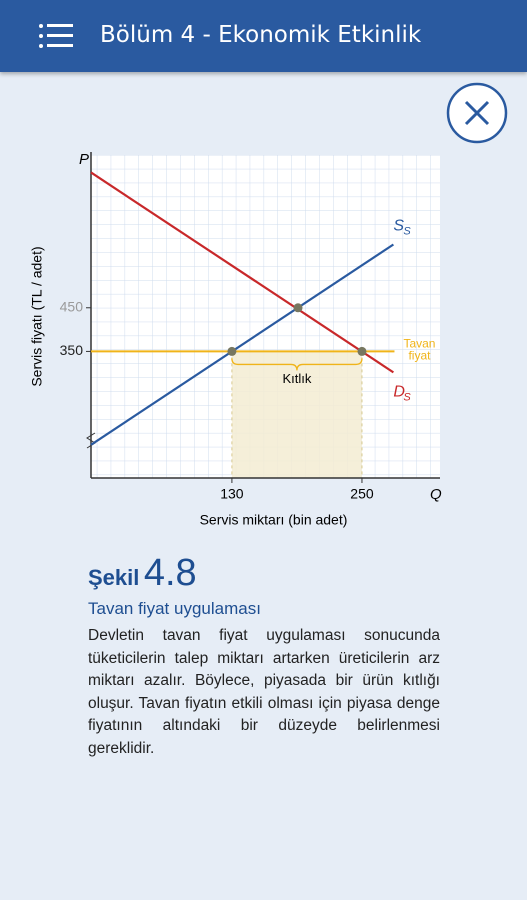 The height and width of the screenshot is (900, 527). I want to click on ceiling-label: Tavan, so click(419, 344).